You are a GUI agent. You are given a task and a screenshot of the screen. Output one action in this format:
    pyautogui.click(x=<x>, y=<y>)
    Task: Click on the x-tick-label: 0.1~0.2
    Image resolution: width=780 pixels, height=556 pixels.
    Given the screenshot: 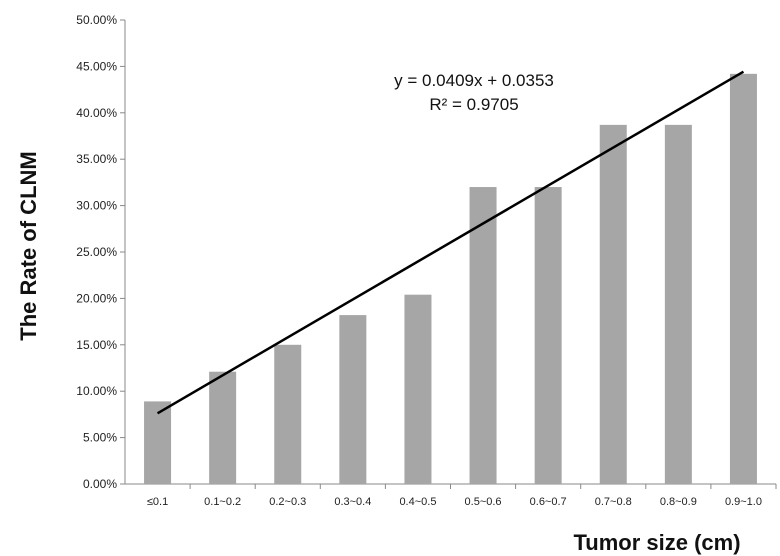 What is the action you would take?
    pyautogui.click(x=222, y=502)
    